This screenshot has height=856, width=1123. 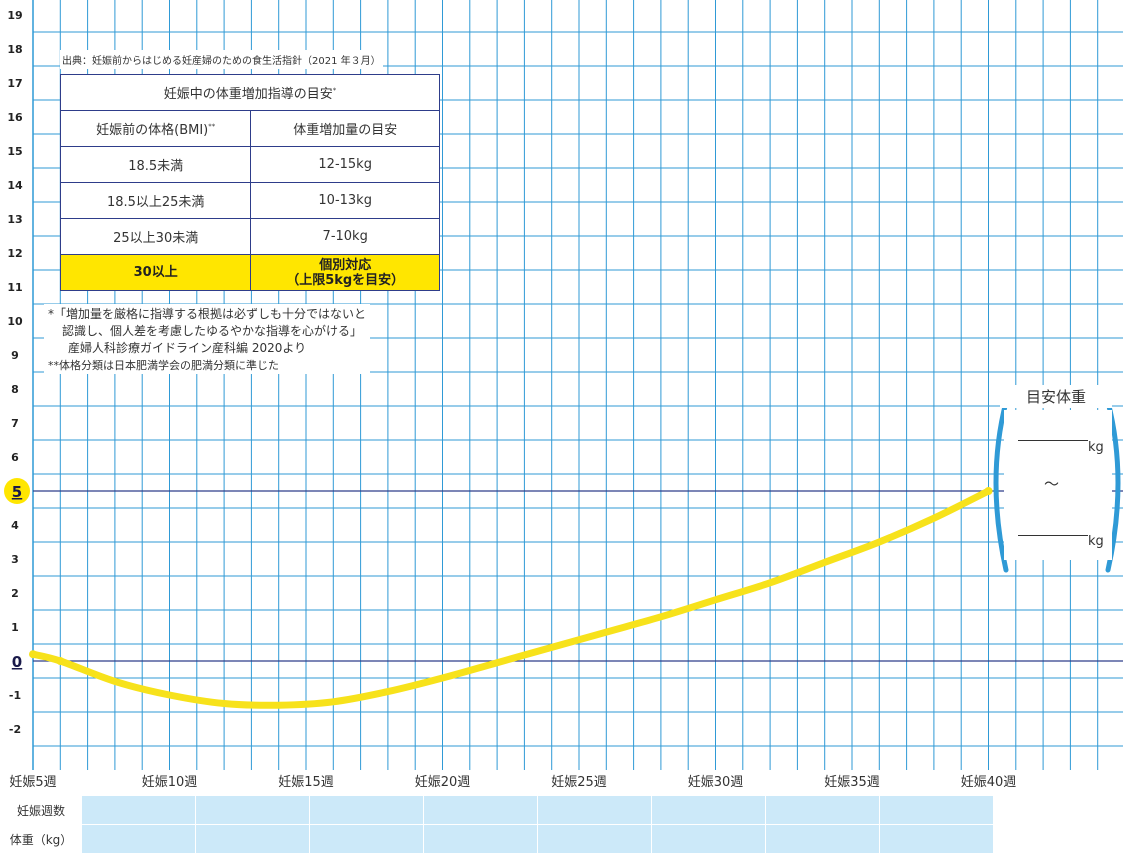 I want to click on y-tick-label: 17, so click(x=14, y=83).